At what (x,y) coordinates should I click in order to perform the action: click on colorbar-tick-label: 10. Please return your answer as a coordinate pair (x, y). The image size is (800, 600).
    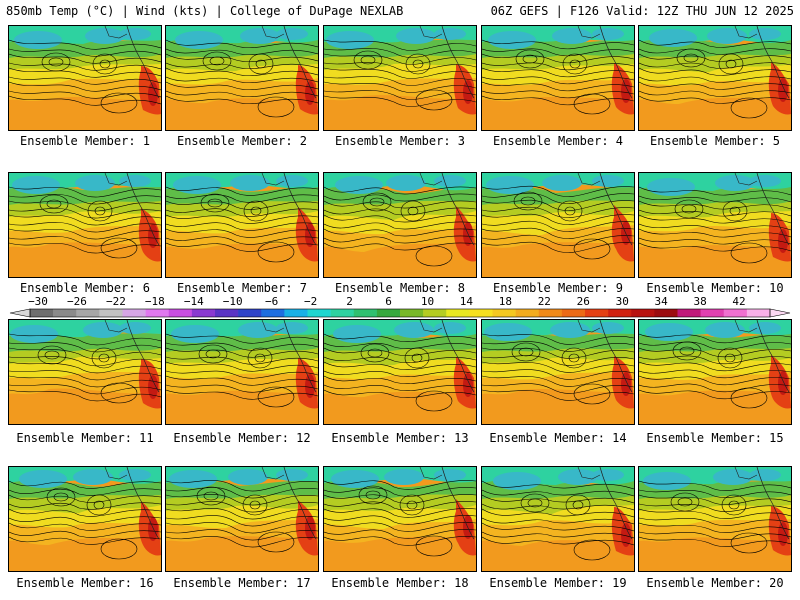
    Looking at the image, I should click on (427, 301).